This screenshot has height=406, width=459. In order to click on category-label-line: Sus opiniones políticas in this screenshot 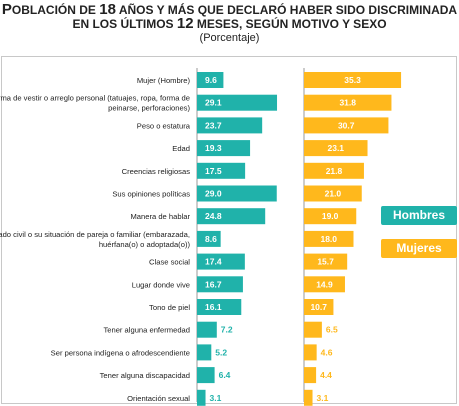, I will do `click(151, 194)`.